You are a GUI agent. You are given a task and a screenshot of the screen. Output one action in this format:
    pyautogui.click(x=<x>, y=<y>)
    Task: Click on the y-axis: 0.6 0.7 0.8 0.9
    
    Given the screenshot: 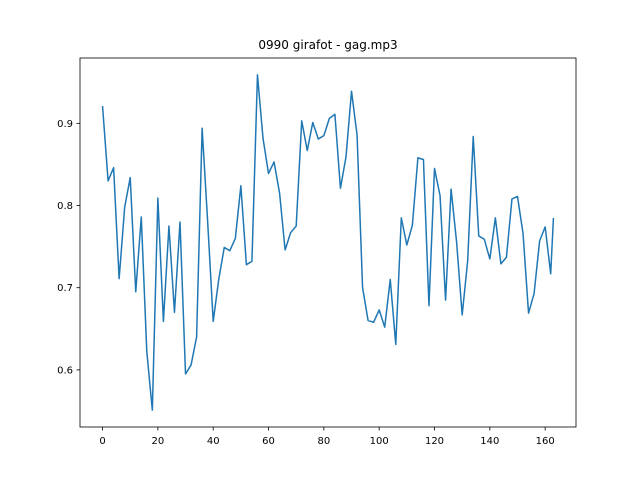 What is the action you would take?
    pyautogui.click(x=68, y=247)
    